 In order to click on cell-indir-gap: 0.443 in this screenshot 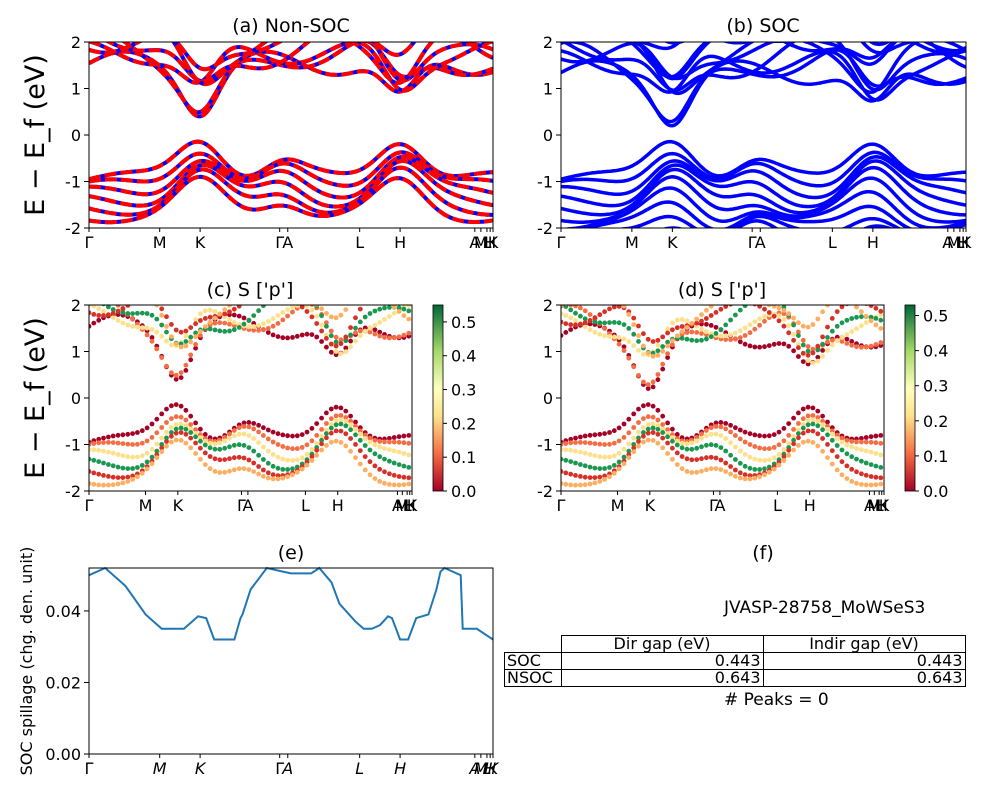, I will do `click(864, 661)`.